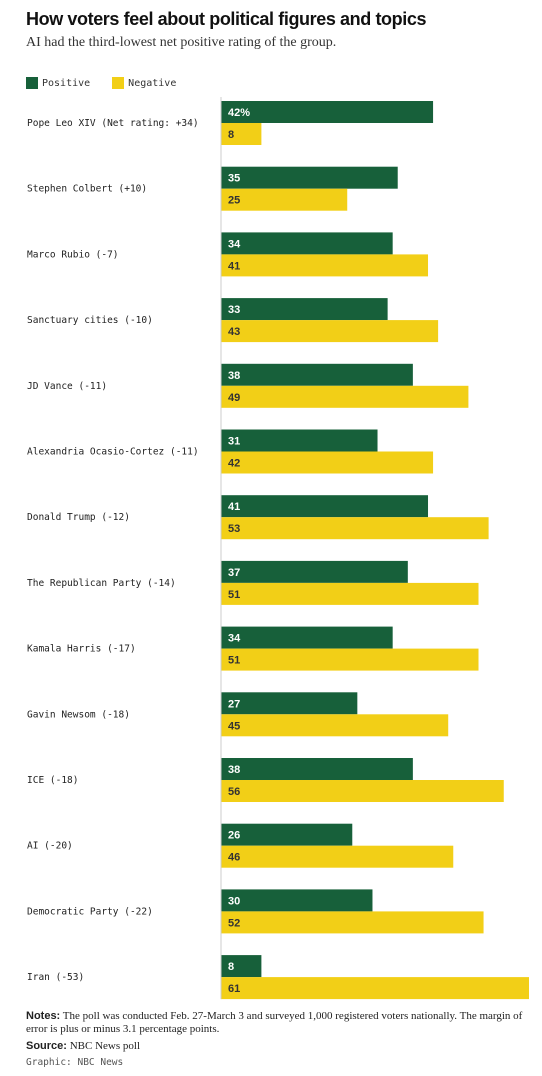 The height and width of the screenshot is (1076, 542). Describe the element at coordinates (234, 858) in the screenshot. I see `bar-value-negative: 46` at that location.